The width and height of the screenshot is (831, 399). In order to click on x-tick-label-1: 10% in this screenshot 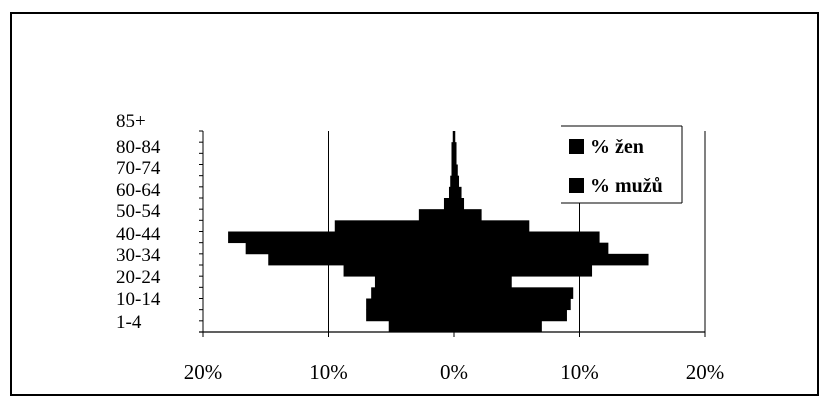, I will do `click(328, 372)`.